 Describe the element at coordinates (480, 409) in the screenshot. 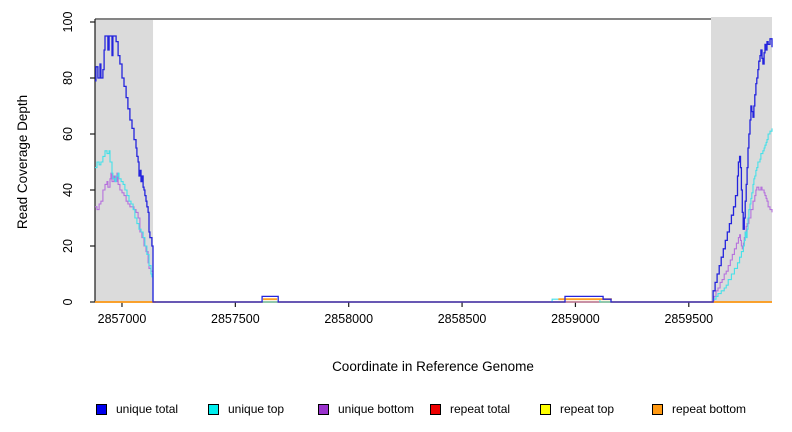

I see `legend-label: repeat total` at that location.